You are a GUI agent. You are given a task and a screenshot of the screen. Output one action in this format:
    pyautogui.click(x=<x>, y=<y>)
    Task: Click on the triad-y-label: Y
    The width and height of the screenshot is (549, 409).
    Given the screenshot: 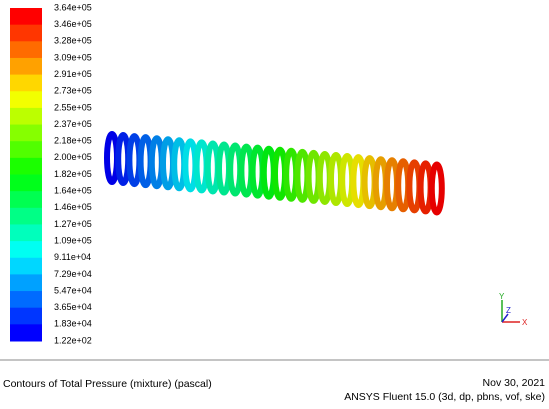 What is the action you would take?
    pyautogui.click(x=502, y=296)
    